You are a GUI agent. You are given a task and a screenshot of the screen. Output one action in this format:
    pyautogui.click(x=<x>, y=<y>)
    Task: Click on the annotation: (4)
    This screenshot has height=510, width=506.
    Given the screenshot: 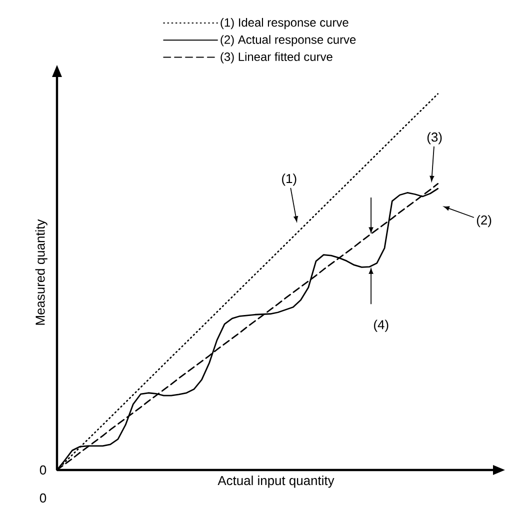 What is the action you would take?
    pyautogui.click(x=381, y=326)
    